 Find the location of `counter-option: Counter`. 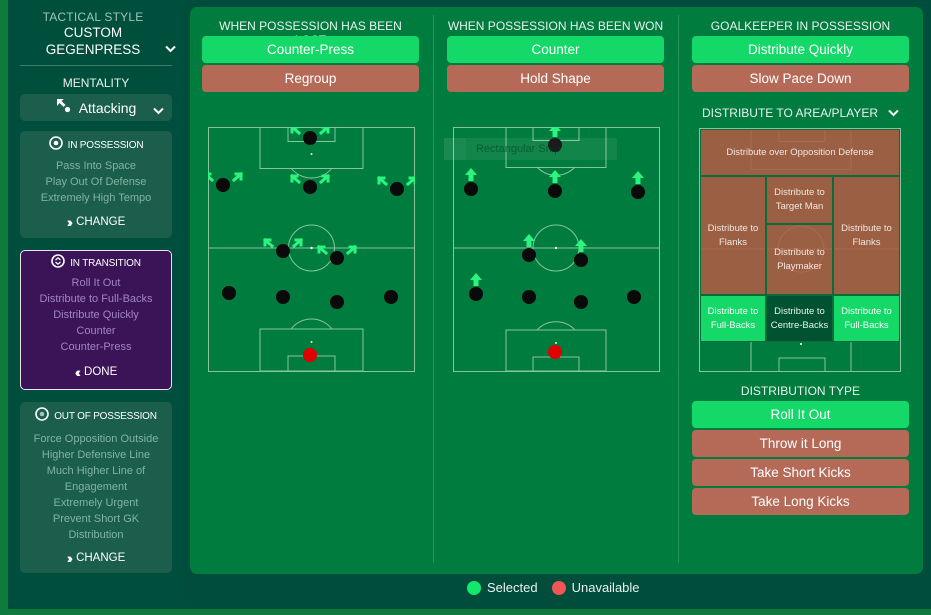

counter-option: Counter is located at coordinates (555, 49).